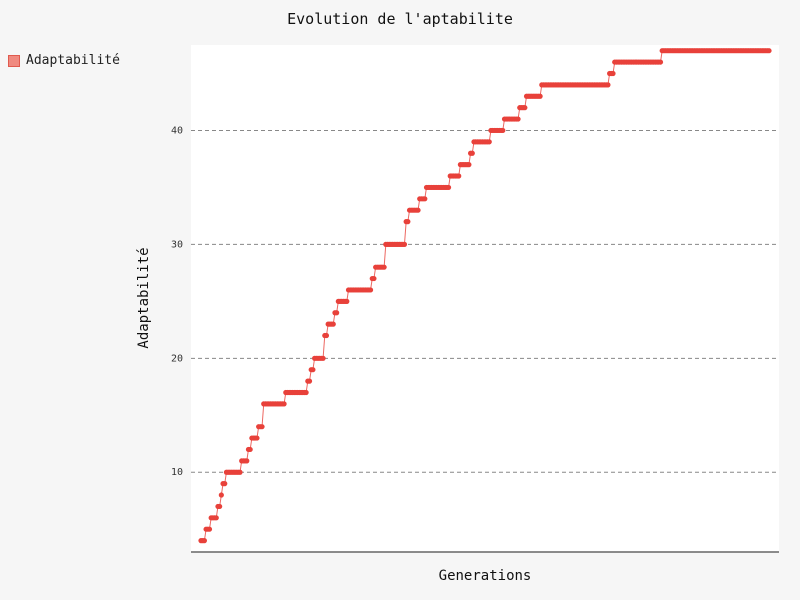  Describe the element at coordinates (177, 358) in the screenshot. I see `y-tick-label: 20` at that location.